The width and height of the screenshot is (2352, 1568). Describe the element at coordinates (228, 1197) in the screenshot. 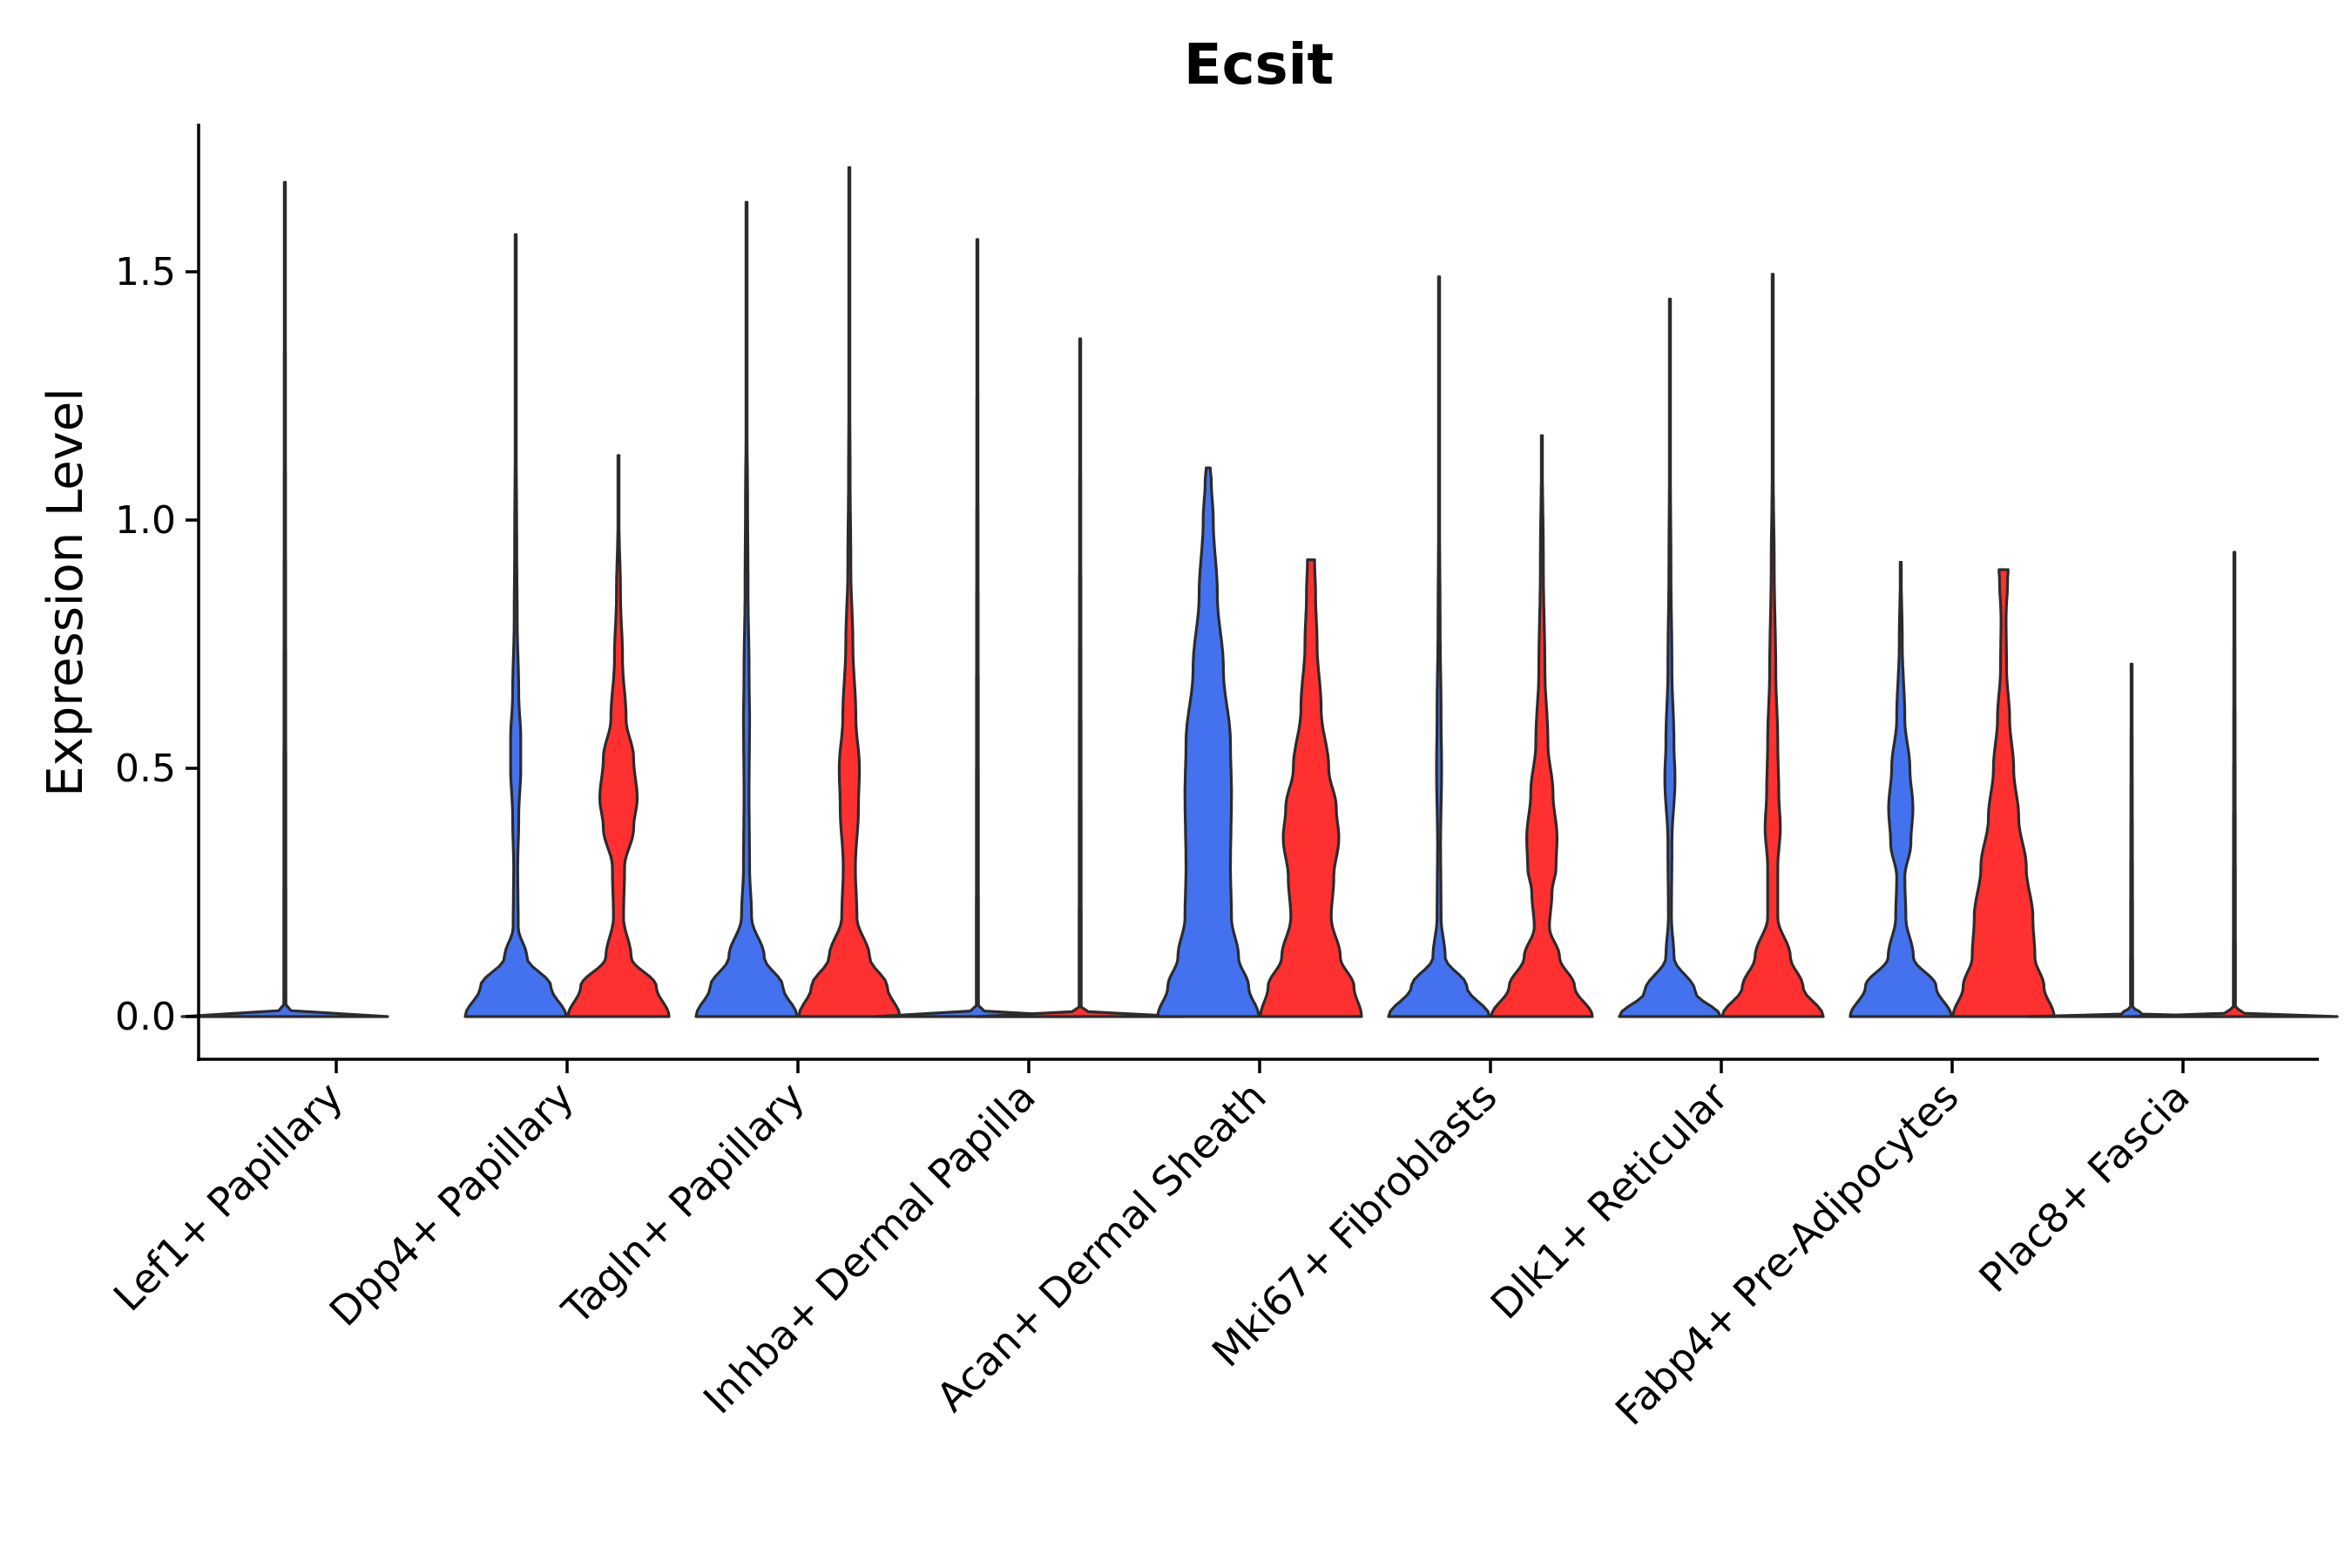

I see `x-tick-label: Lef1+ Papillary` at that location.